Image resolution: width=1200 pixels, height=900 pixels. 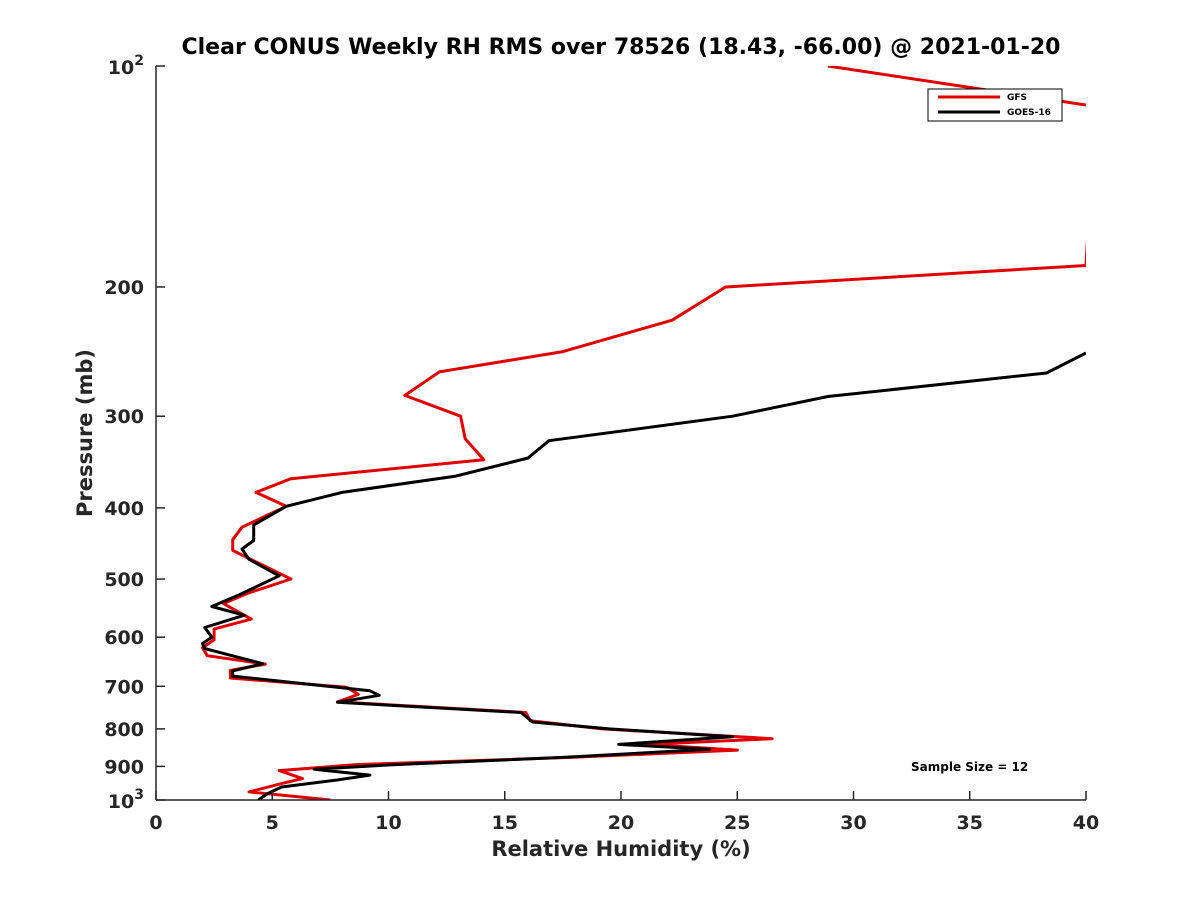 What do you see at coordinates (272, 823) in the screenshot?
I see `x-tick-label: 5` at bounding box center [272, 823].